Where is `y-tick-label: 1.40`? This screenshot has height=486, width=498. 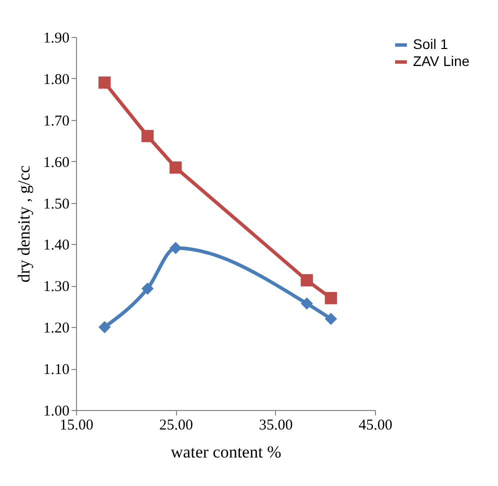
y-tick-label: 1.40 is located at coordinates (56, 246).